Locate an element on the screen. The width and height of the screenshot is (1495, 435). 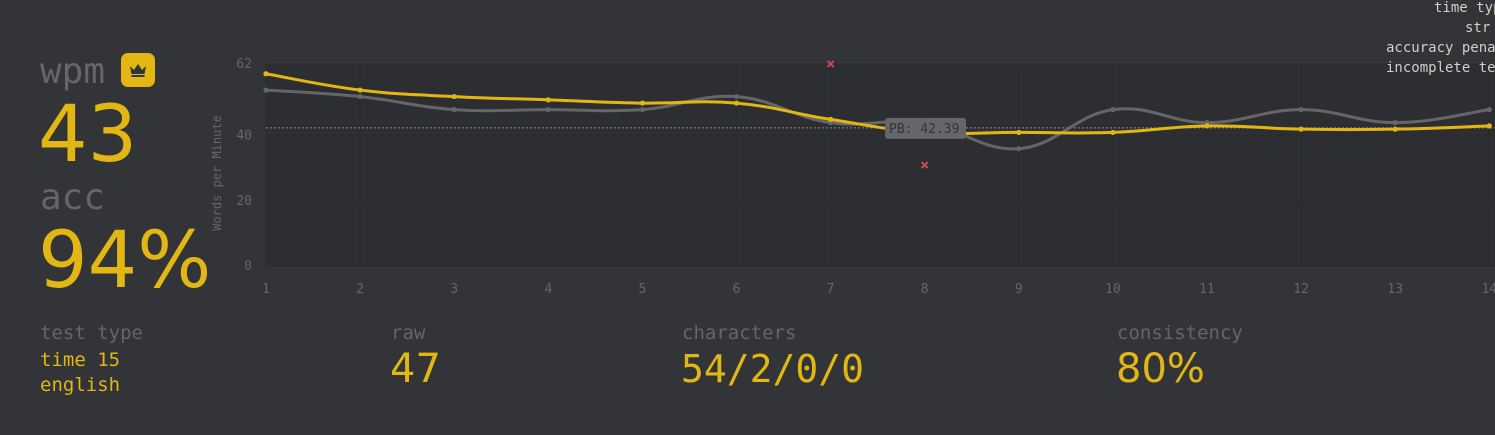
wpm-label: wpm is located at coordinates (73, 71).